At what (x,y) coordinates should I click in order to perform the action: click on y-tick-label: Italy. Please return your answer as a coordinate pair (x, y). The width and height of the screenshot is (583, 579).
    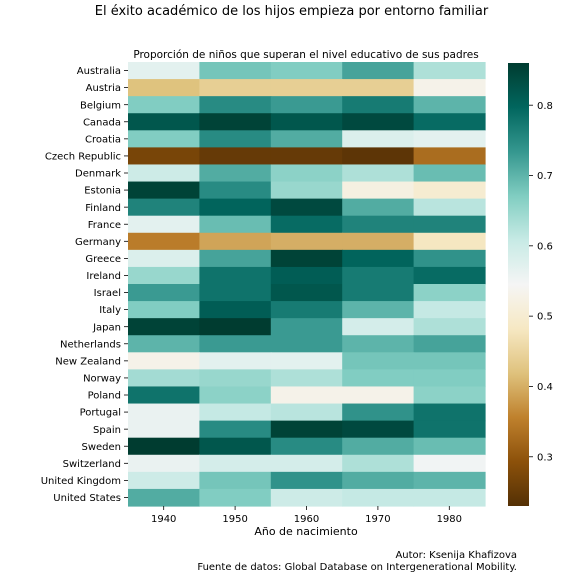
    Looking at the image, I should click on (110, 310).